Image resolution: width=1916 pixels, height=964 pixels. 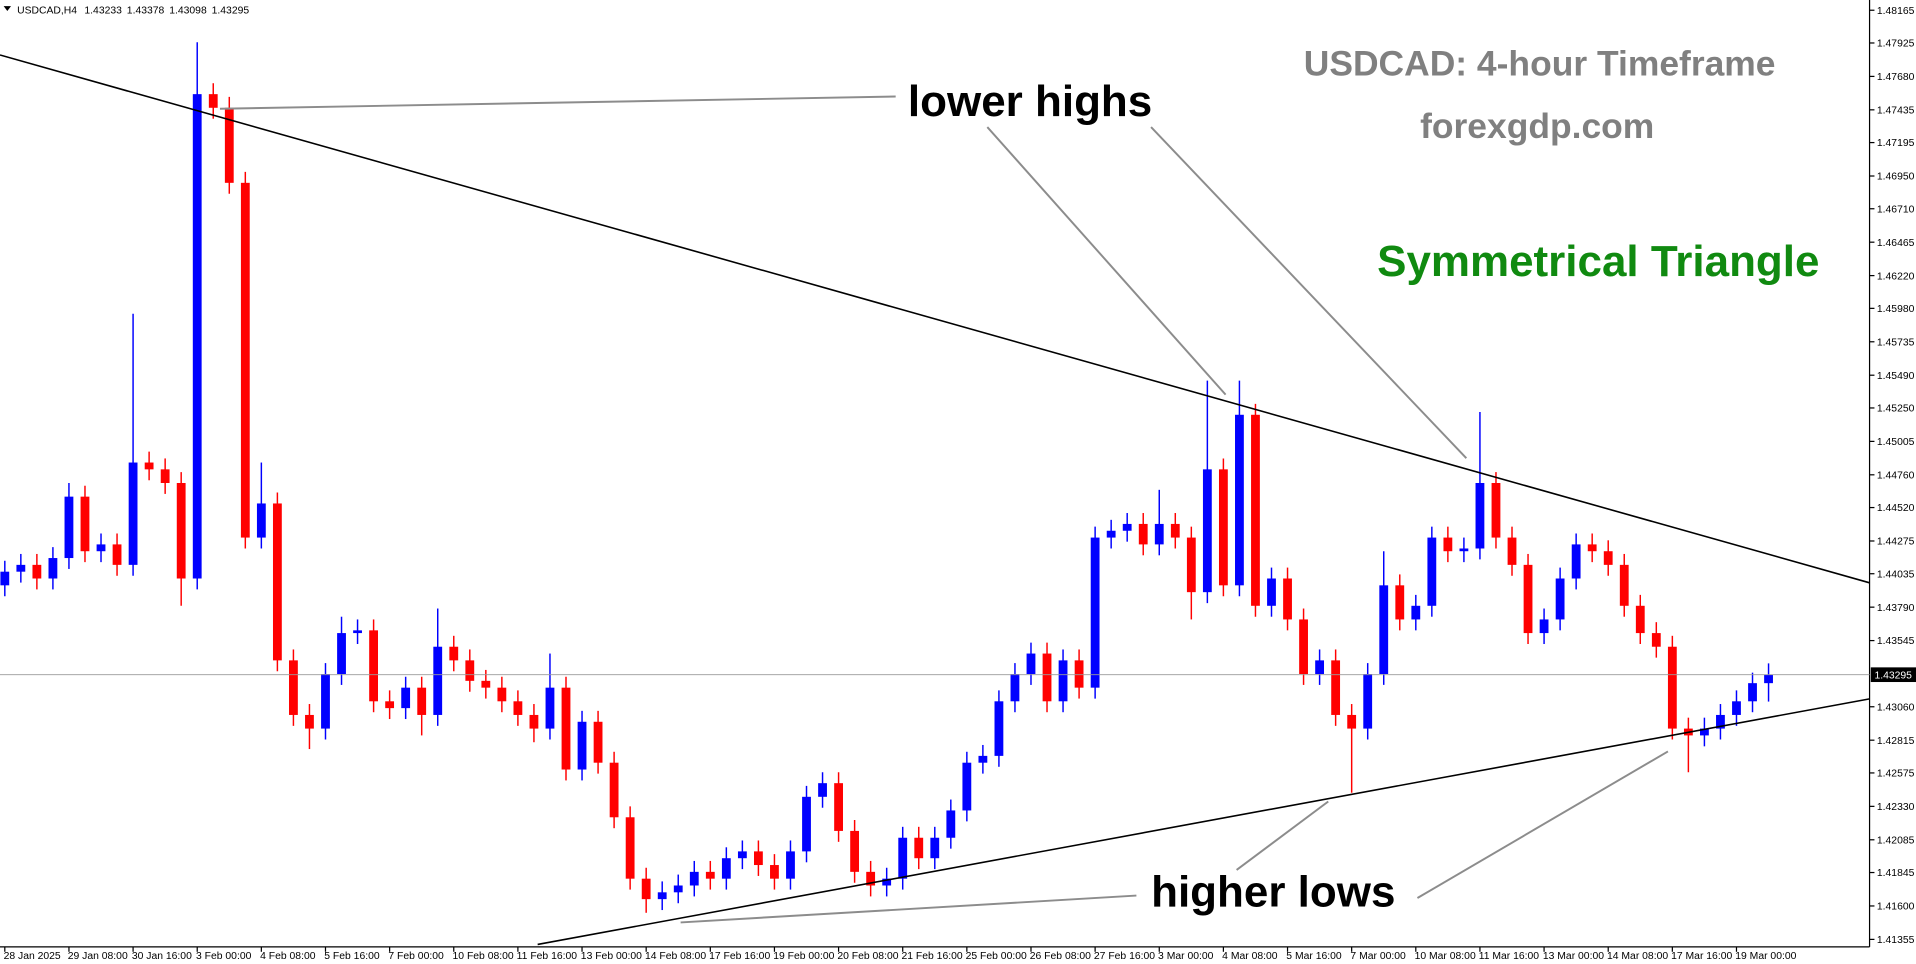 I want to click on x-tick-label: 10 Feb 08:00, so click(x=483, y=956).